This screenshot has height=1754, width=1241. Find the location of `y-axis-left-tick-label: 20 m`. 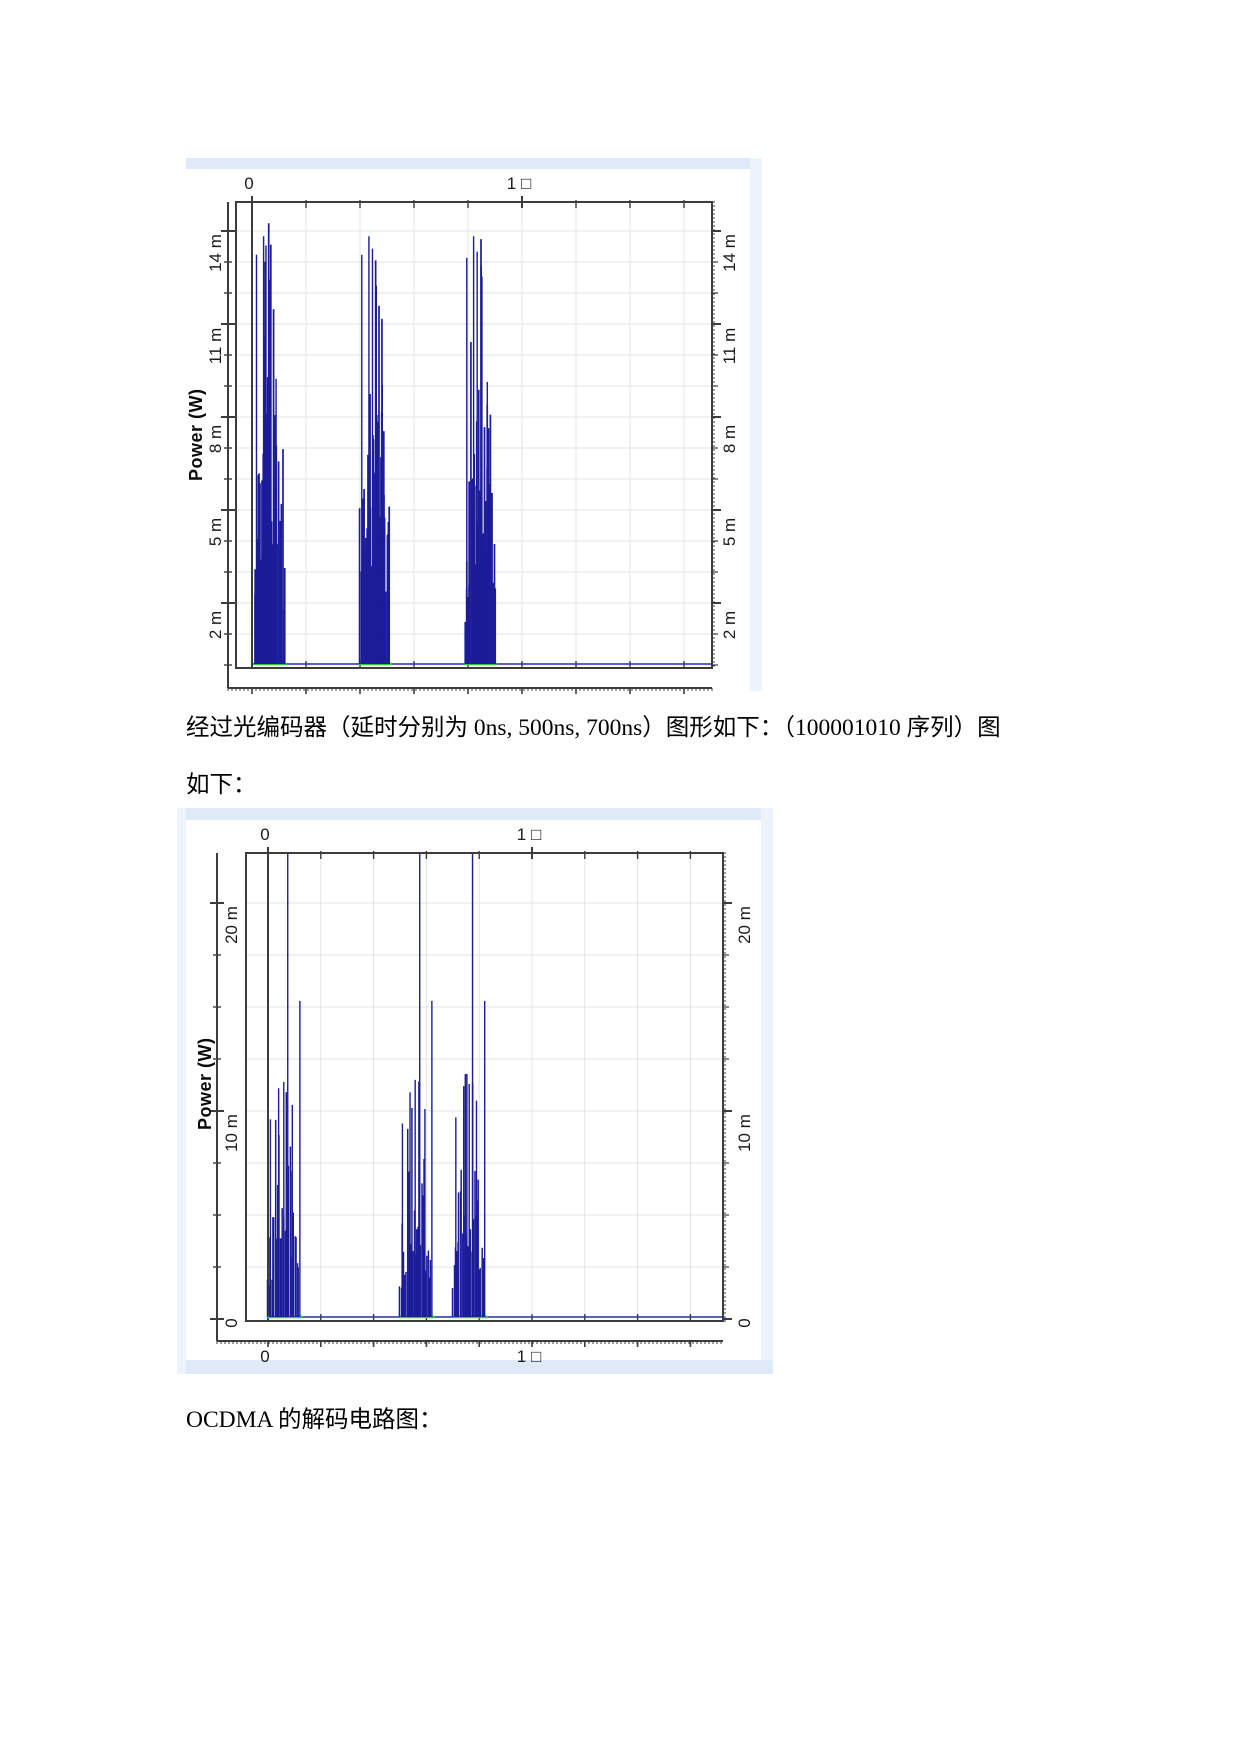

y-axis-left-tick-label: 20 m is located at coordinates (231, 925).